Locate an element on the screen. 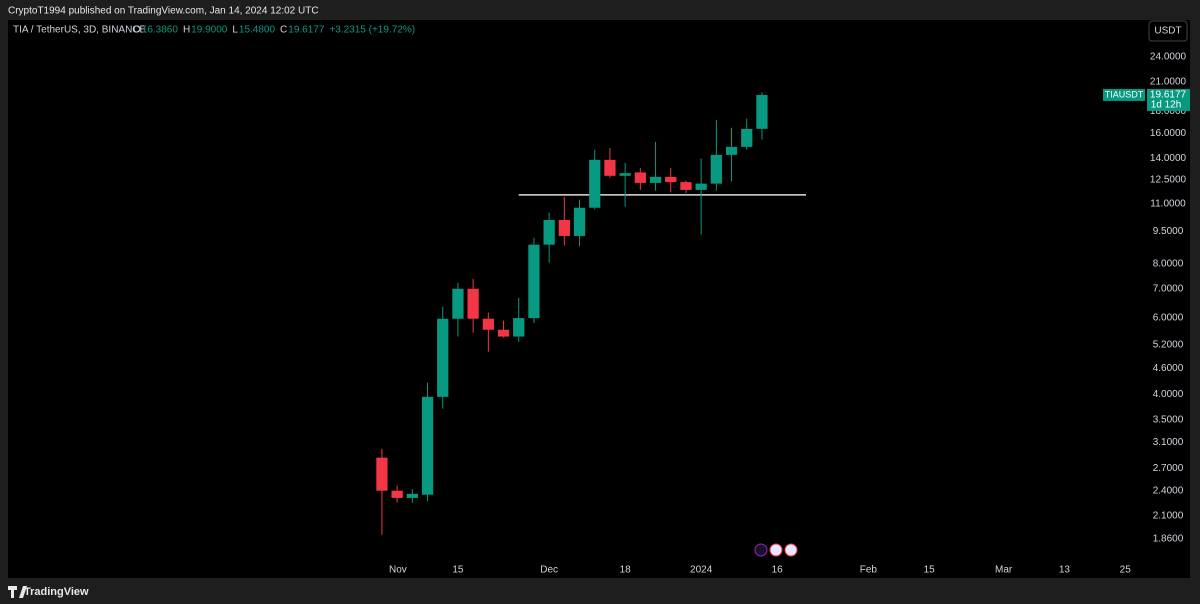 The height and width of the screenshot is (604, 1200). ohlc-value: 19.9000 is located at coordinates (209, 30).